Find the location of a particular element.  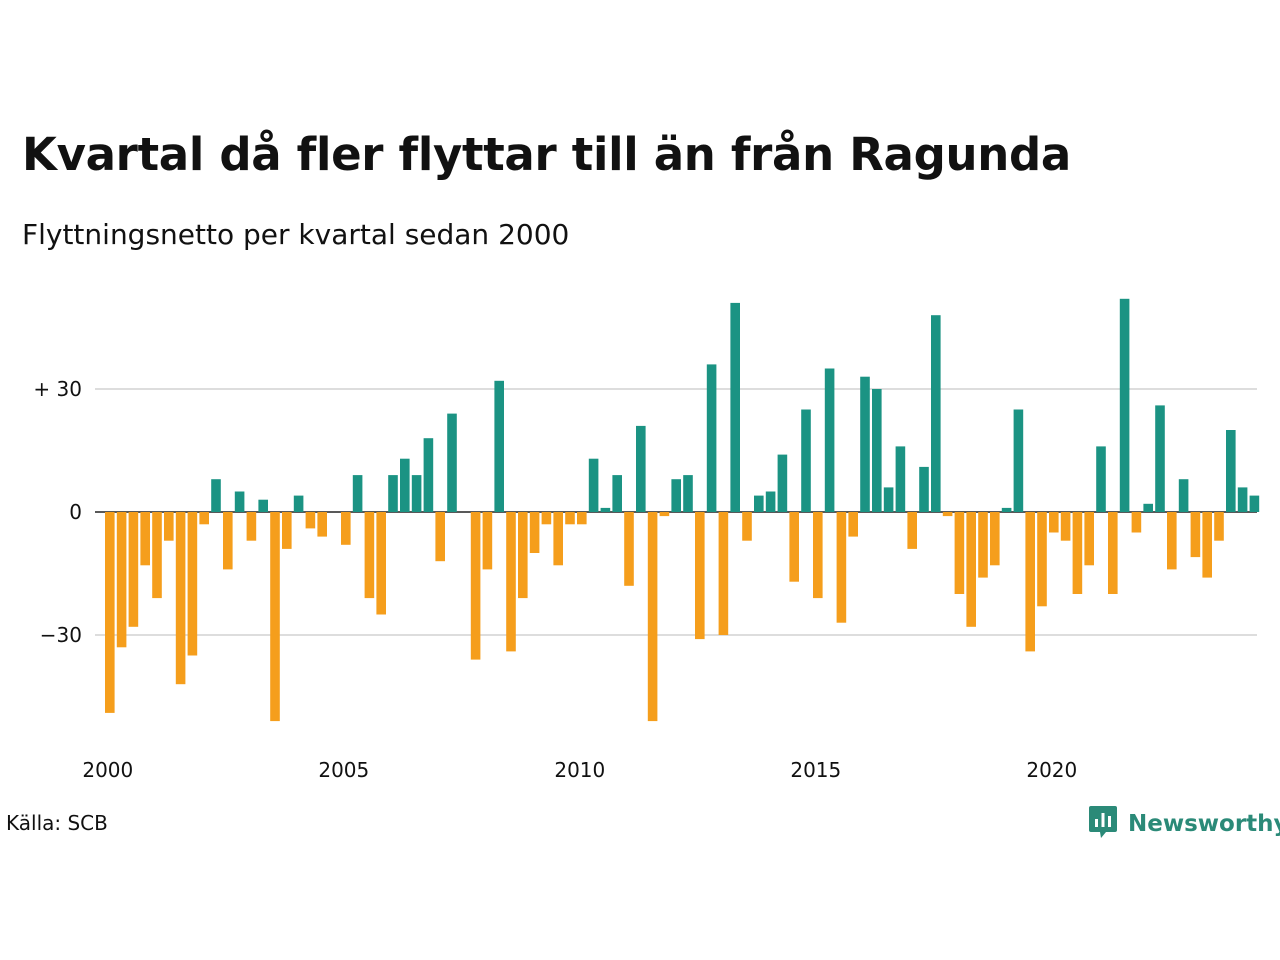

brand-name: Newsworthy is located at coordinates (1204, 824).